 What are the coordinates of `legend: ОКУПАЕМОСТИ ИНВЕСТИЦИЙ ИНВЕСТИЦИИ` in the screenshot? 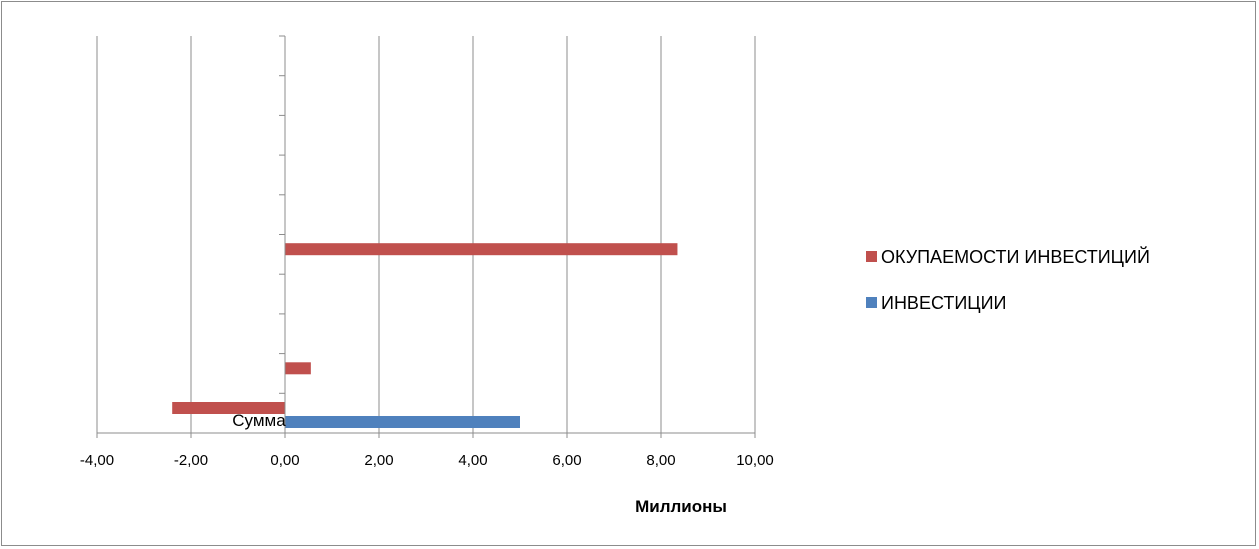 It's located at (1008, 279).